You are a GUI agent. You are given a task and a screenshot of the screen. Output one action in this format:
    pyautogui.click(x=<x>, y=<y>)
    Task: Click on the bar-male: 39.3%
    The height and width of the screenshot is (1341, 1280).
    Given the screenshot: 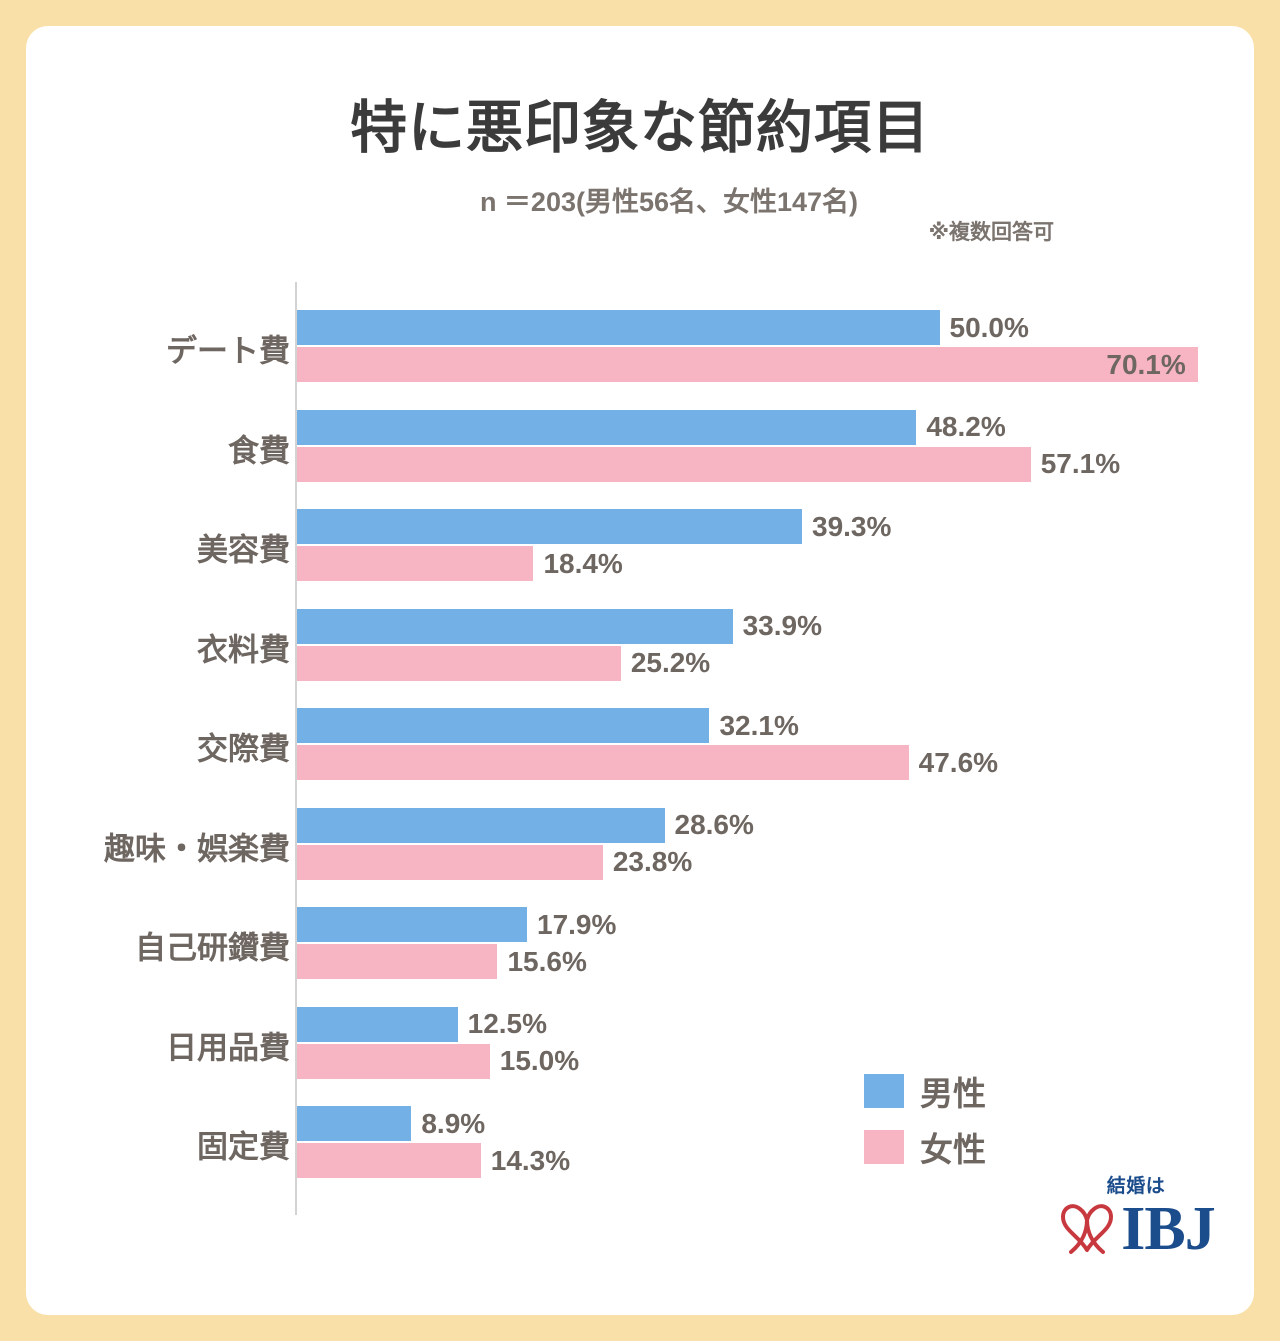 What is the action you would take?
    pyautogui.click(x=594, y=526)
    